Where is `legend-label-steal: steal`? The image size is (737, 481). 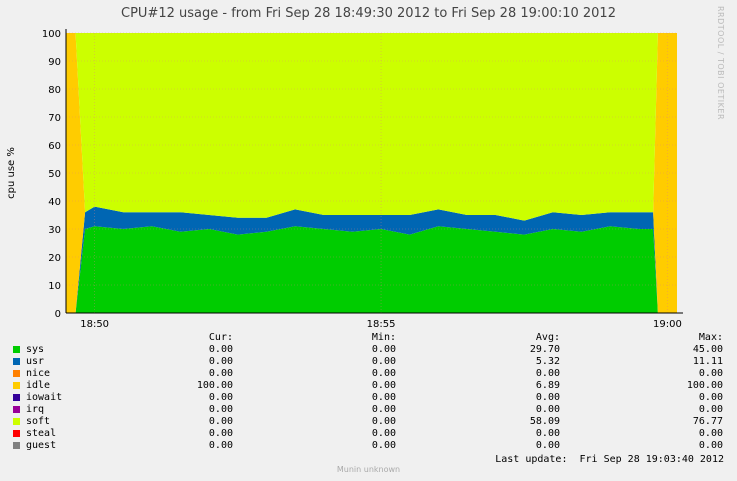
legend-label-steal: steal is located at coordinates (41, 433).